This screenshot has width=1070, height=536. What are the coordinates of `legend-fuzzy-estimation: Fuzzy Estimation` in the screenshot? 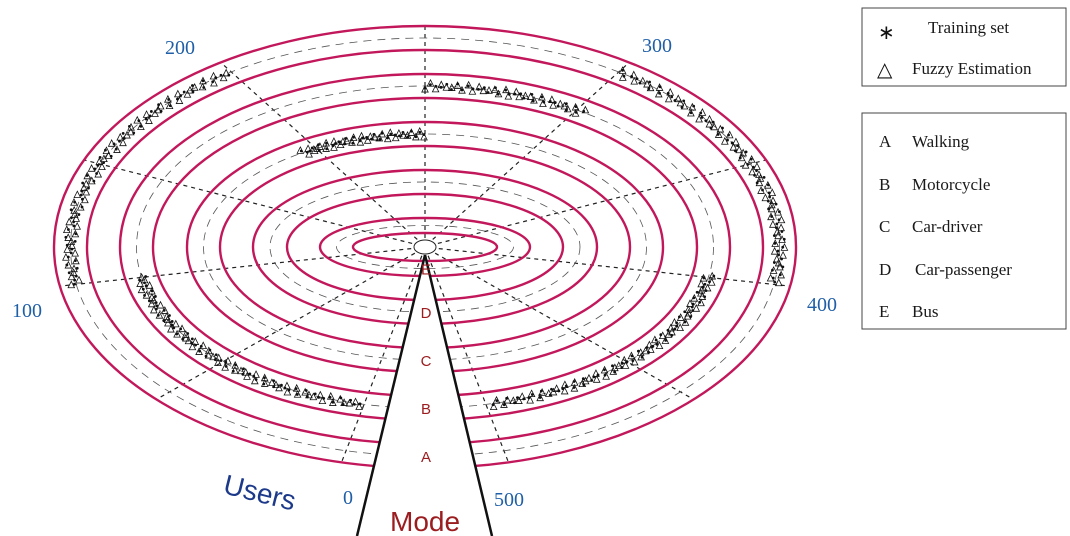 It's located at (972, 68).